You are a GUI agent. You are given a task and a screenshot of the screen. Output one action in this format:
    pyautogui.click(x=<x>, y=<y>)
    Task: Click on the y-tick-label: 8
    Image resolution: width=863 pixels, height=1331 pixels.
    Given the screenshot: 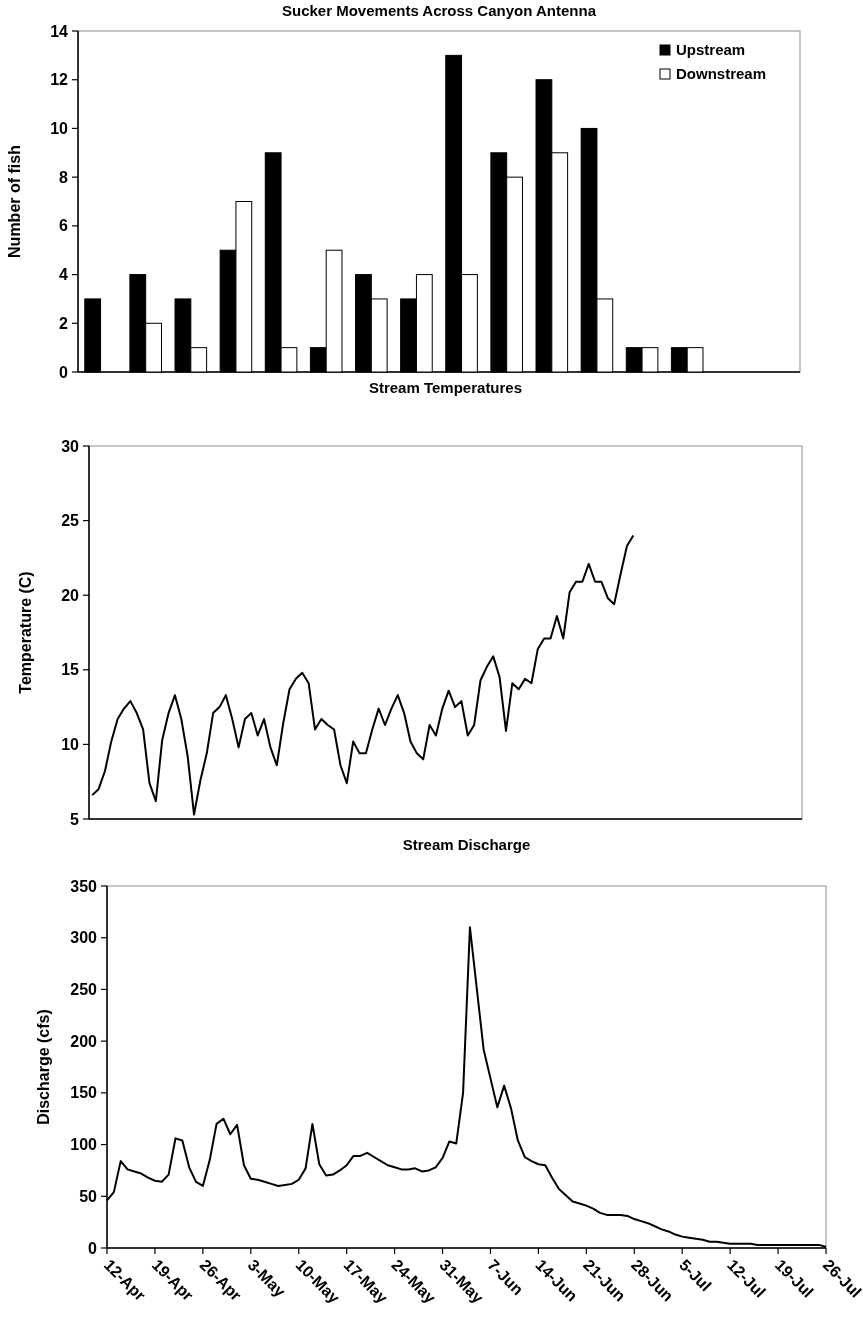 What is the action you would take?
    pyautogui.click(x=64, y=177)
    